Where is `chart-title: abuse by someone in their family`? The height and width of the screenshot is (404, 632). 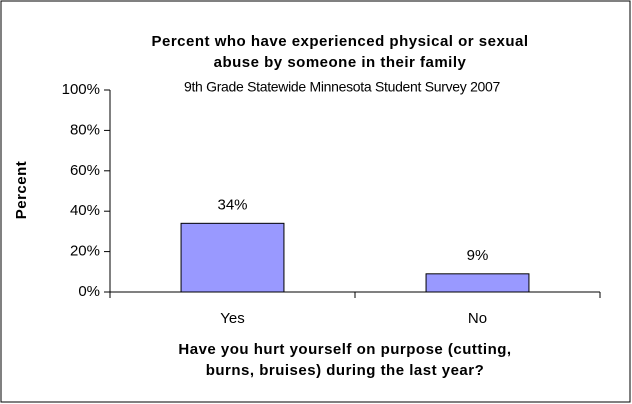 chart-title: abuse by someone in their family is located at coordinates (340, 62).